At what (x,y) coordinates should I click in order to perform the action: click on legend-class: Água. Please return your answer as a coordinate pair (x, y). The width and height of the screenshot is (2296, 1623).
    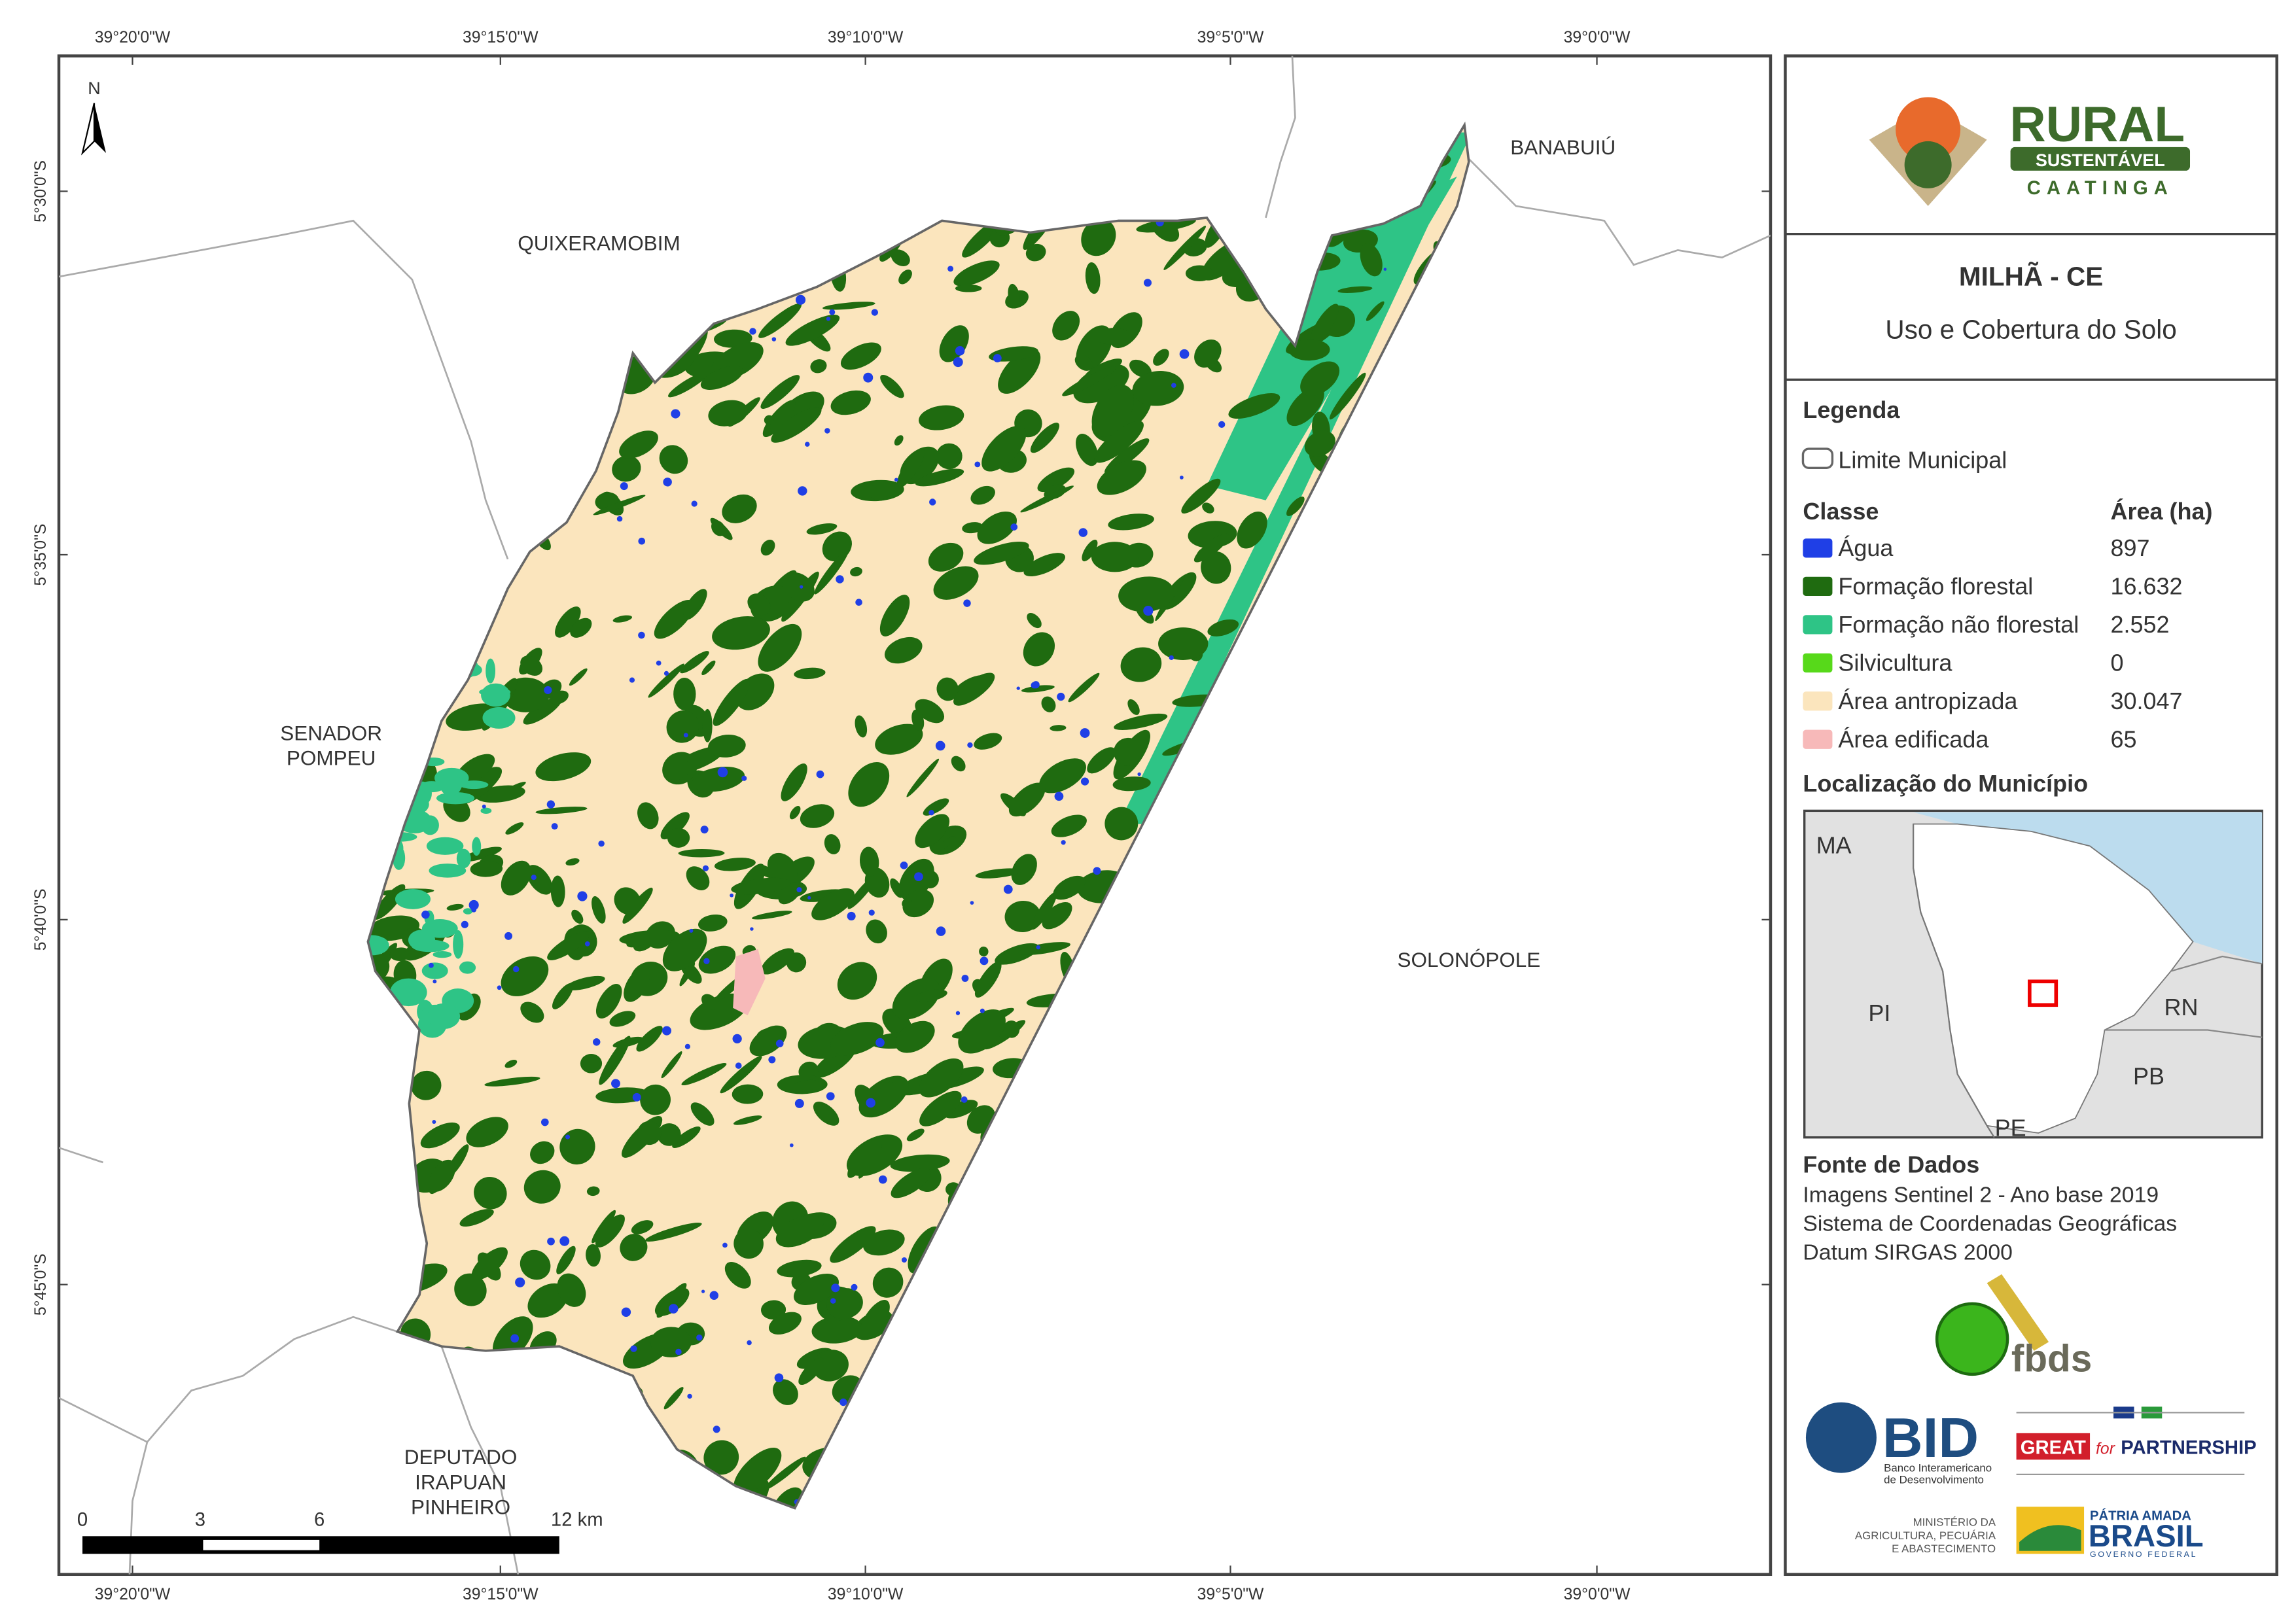
    Looking at the image, I should click on (1865, 548).